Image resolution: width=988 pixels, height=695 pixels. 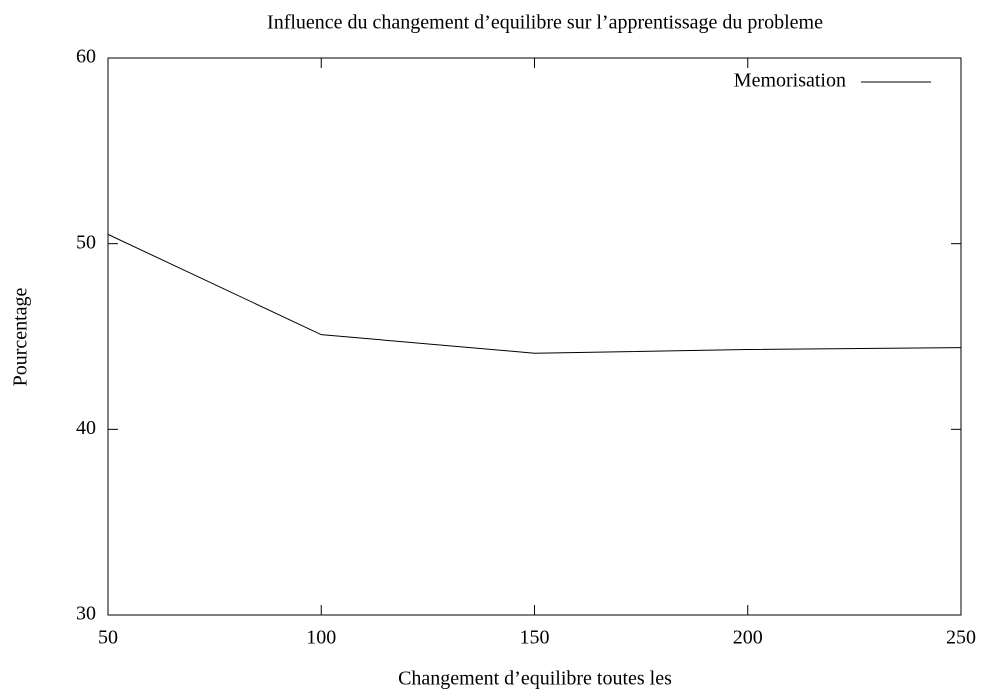 What do you see at coordinates (108, 638) in the screenshot?
I see `x-tick-label: 50` at bounding box center [108, 638].